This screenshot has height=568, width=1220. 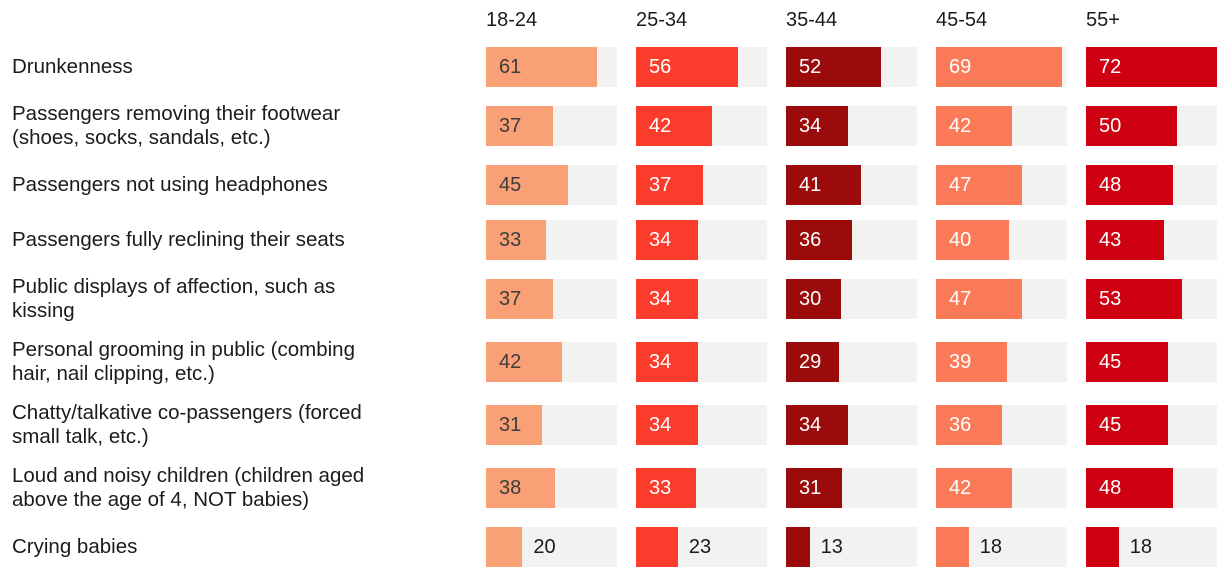 I want to click on bar-track: 18, so click(x=1151, y=547).